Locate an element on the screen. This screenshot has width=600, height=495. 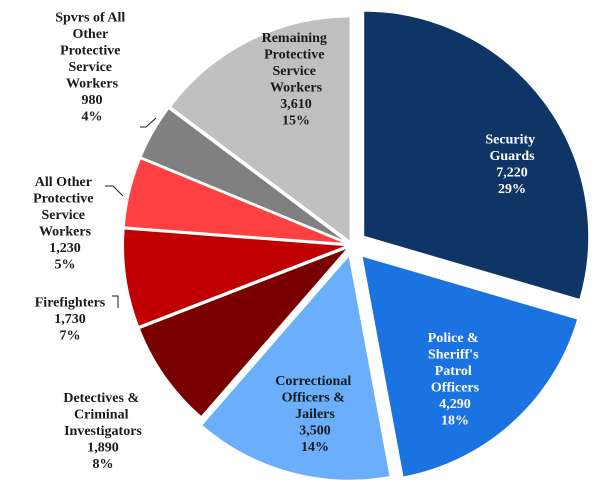
value-label: 4,290 is located at coordinates (455, 404).